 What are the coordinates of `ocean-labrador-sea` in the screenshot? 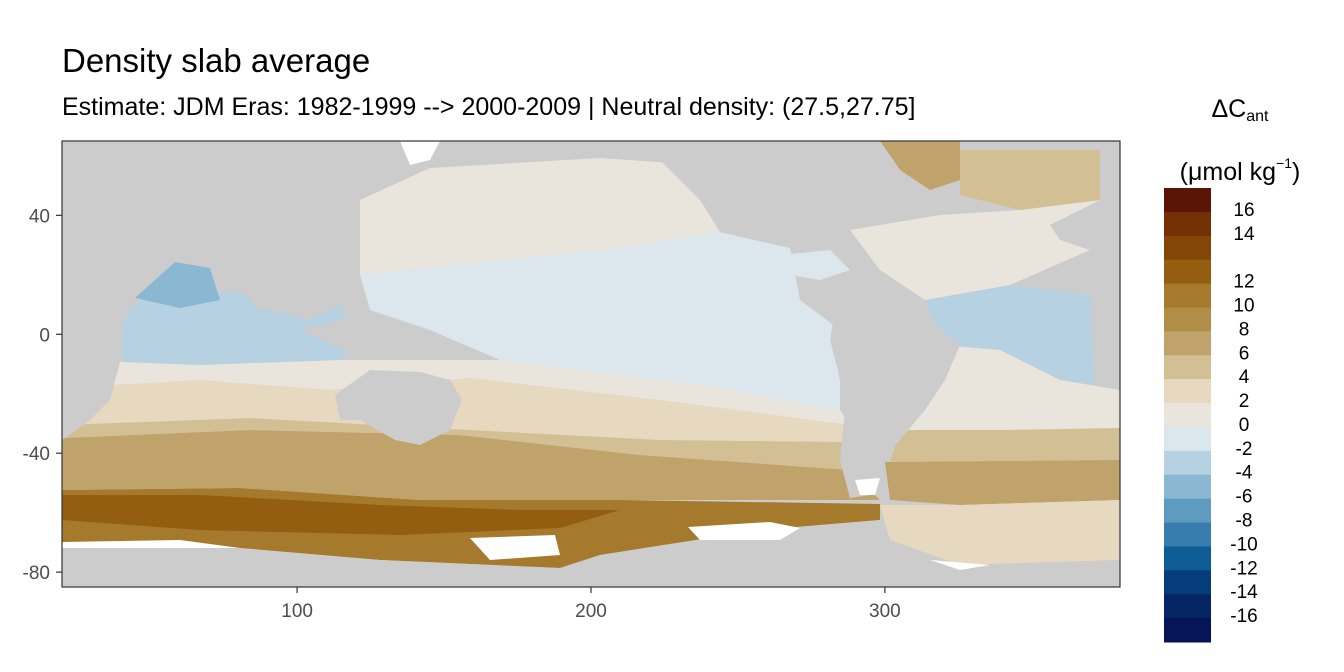 It's located at (920, 165).